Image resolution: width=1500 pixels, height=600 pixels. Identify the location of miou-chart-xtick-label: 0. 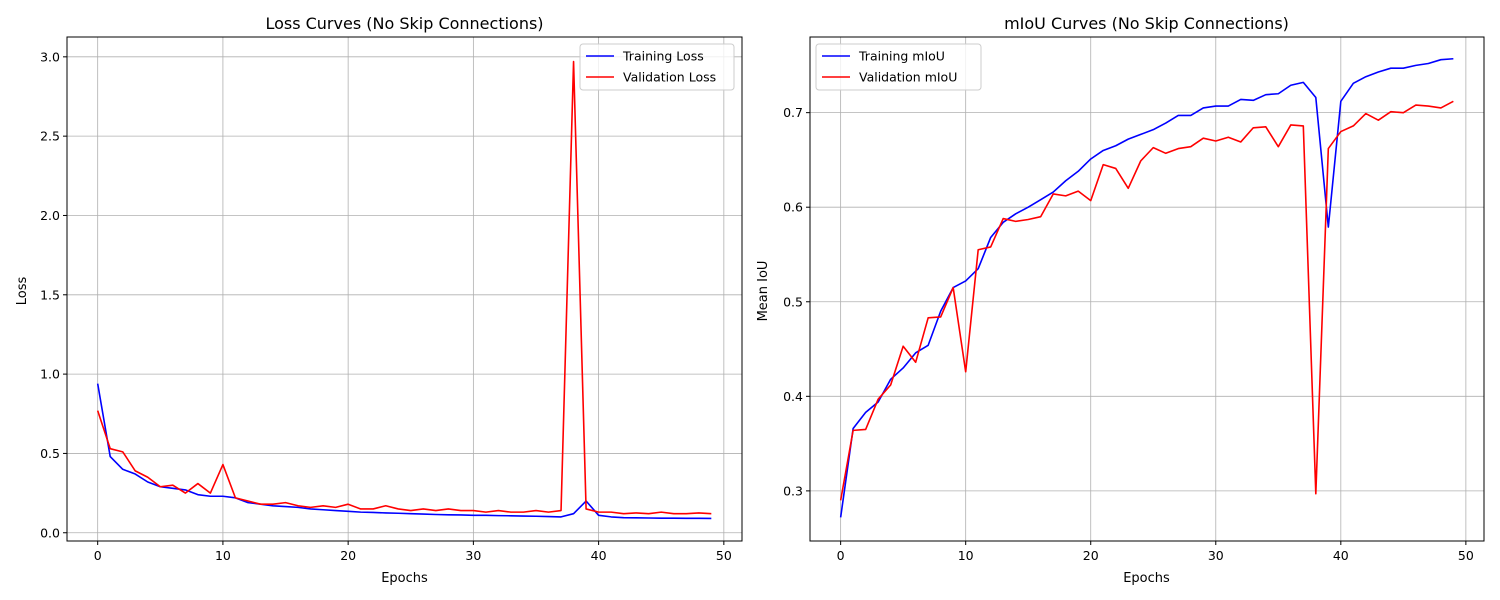
(841, 555).